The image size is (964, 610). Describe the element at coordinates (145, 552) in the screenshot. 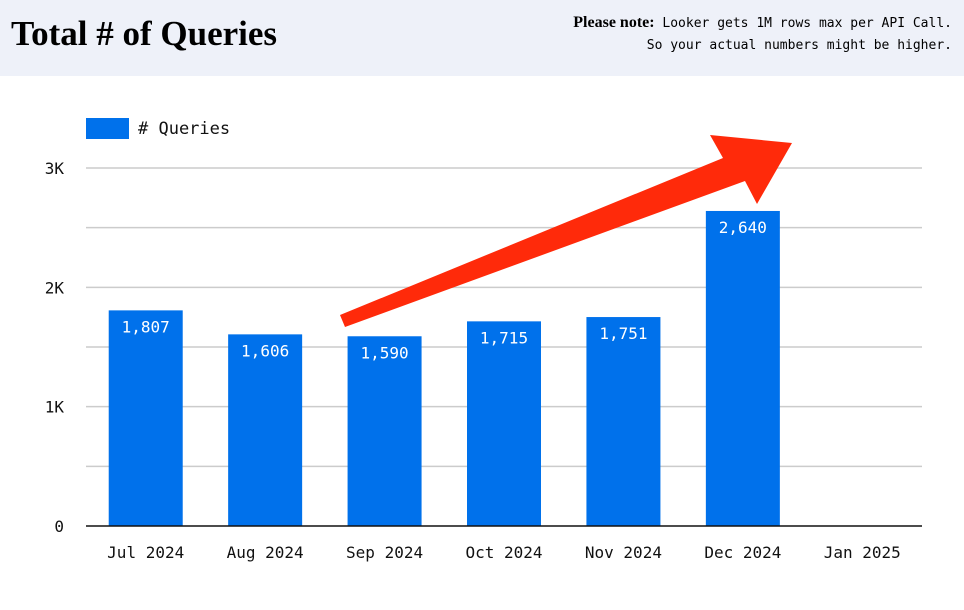

I see `x-tick-label: Jul 2024` at that location.